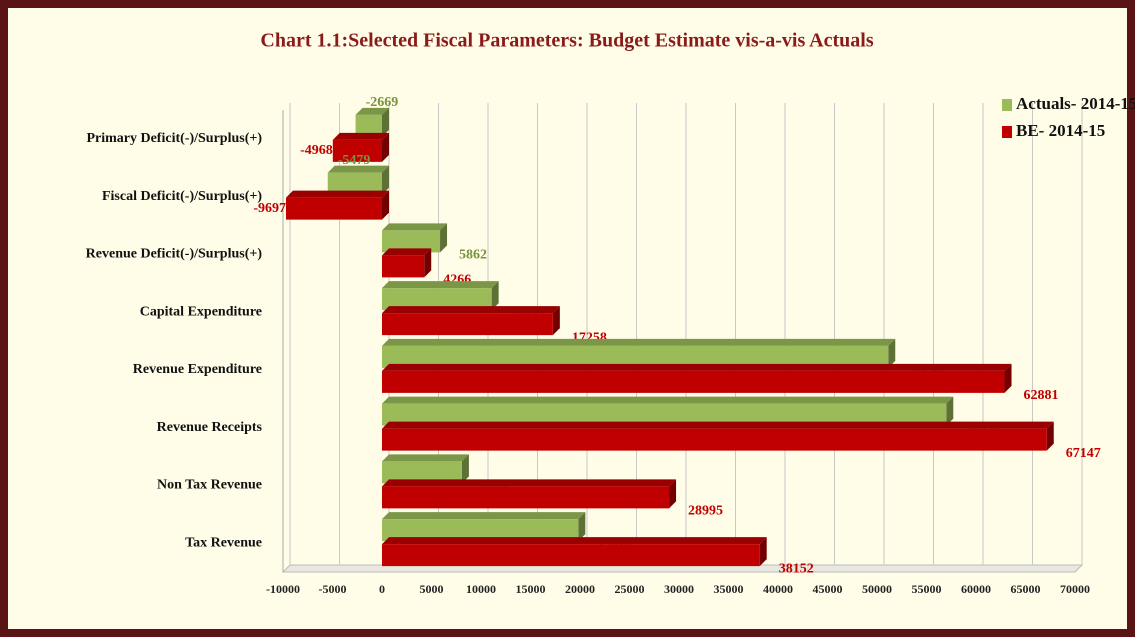 Image resolution: width=1135 pixels, height=637 pixels. Describe the element at coordinates (927, 589) in the screenshot. I see `x-tick-label: 55000` at that location.